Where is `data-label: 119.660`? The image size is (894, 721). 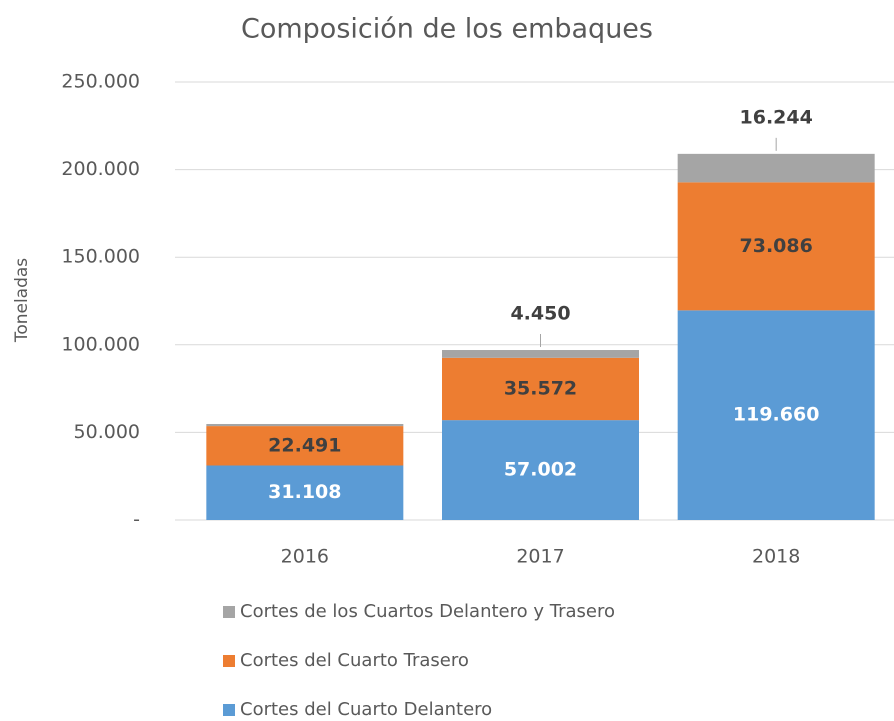
data-label: 119.660 is located at coordinates (776, 415).